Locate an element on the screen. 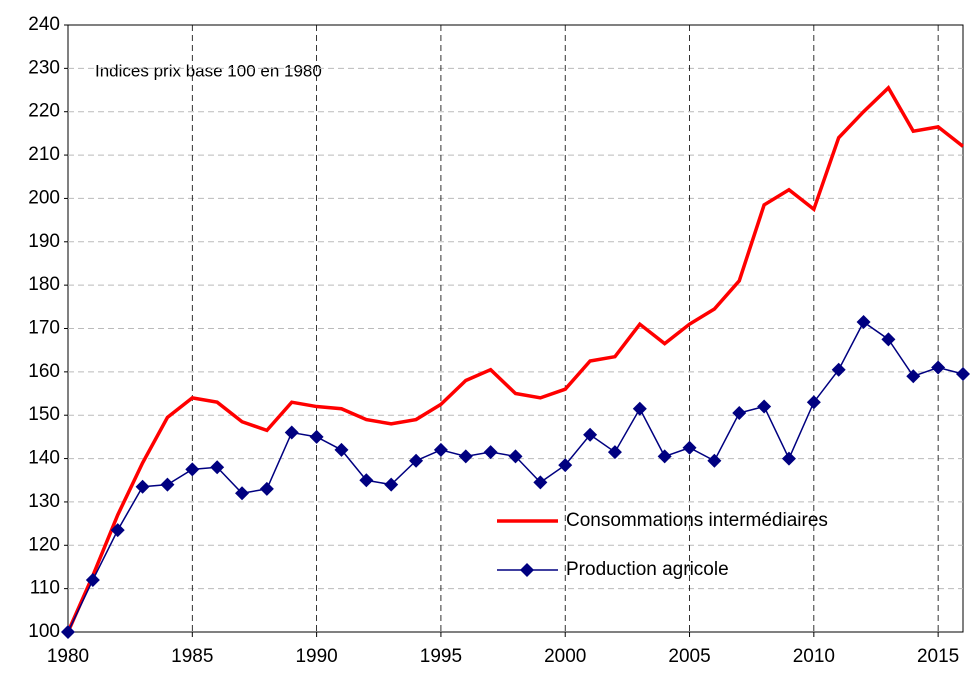  y-tick-label: 220 is located at coordinates (44, 111).